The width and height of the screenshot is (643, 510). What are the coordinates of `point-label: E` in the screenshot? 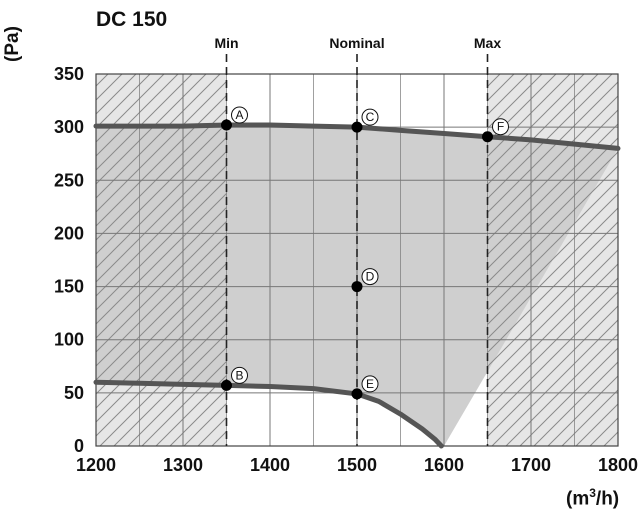 It's located at (370, 384).